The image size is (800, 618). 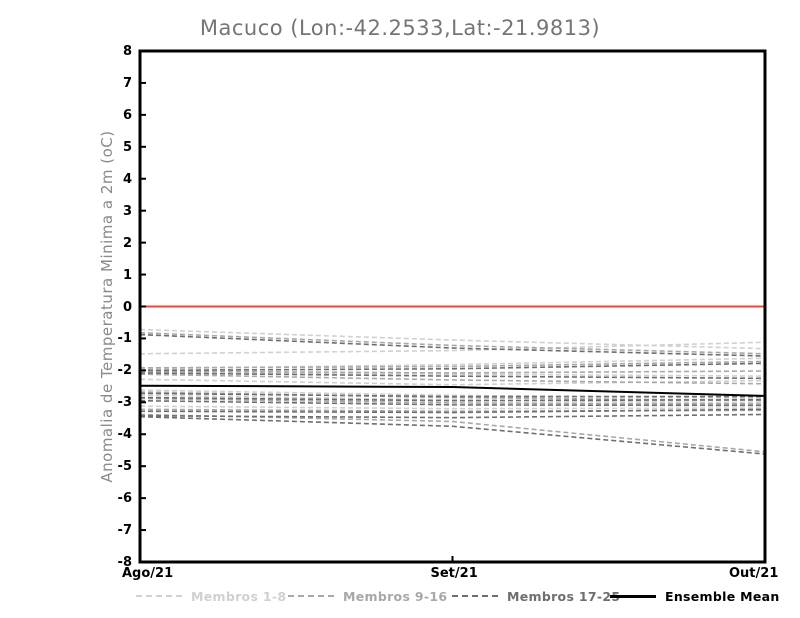 I want to click on y-tick-label: -6, so click(x=124, y=499).